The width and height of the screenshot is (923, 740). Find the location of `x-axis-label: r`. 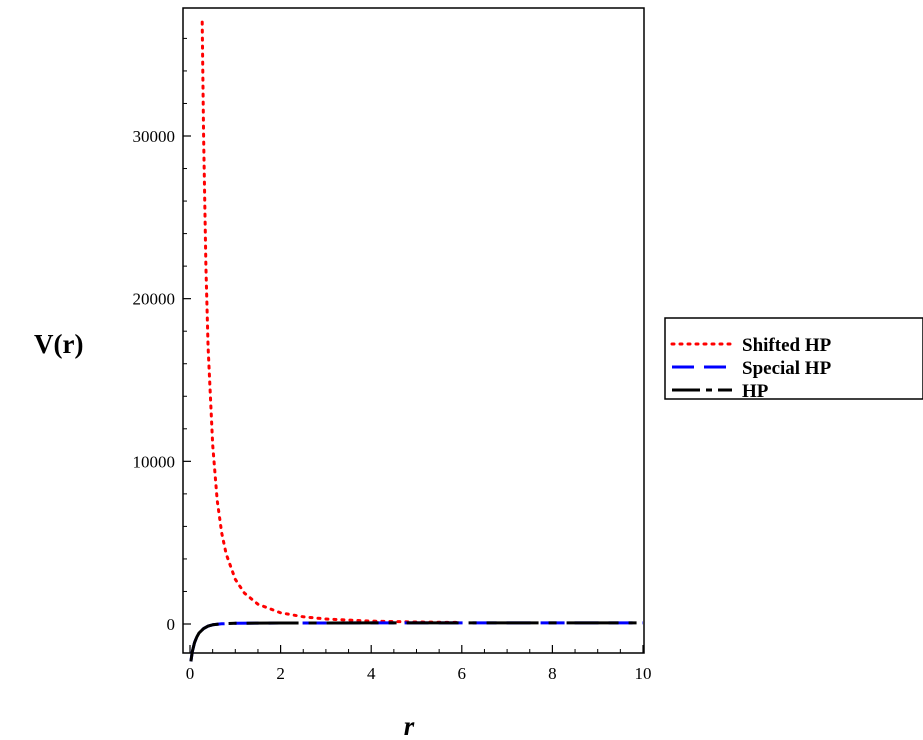

x-axis-label: r is located at coordinates (409, 725).